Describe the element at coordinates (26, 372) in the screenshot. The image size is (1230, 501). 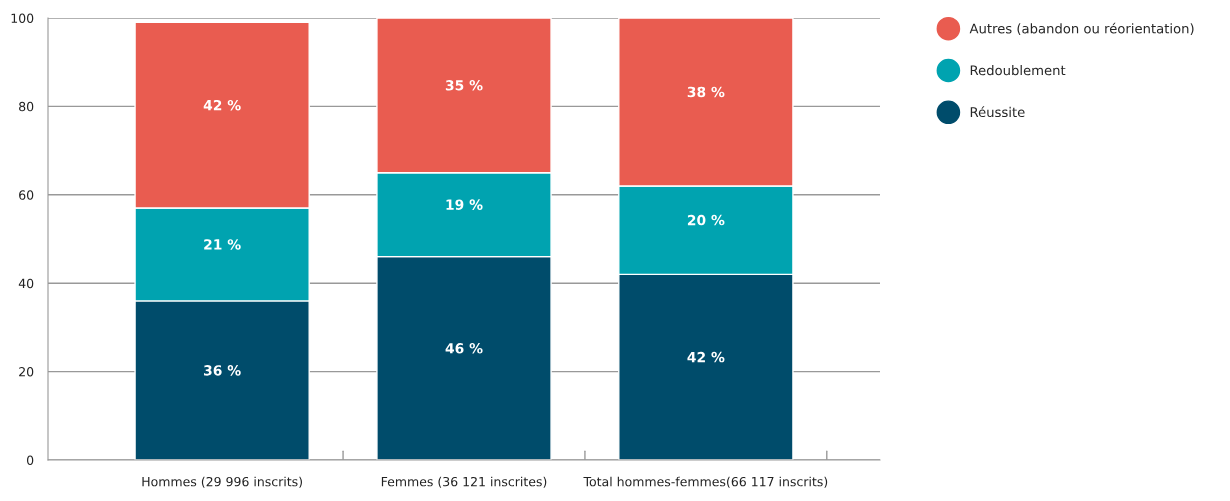
I see `y-tick-label: 20` at that location.